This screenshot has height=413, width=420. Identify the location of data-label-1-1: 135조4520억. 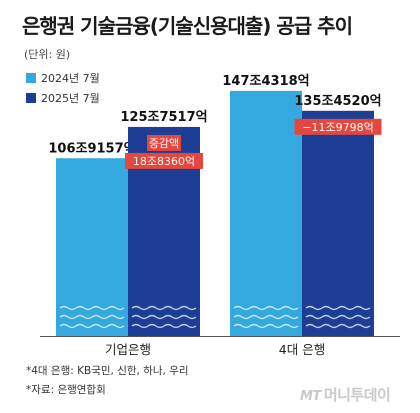
(337, 101).